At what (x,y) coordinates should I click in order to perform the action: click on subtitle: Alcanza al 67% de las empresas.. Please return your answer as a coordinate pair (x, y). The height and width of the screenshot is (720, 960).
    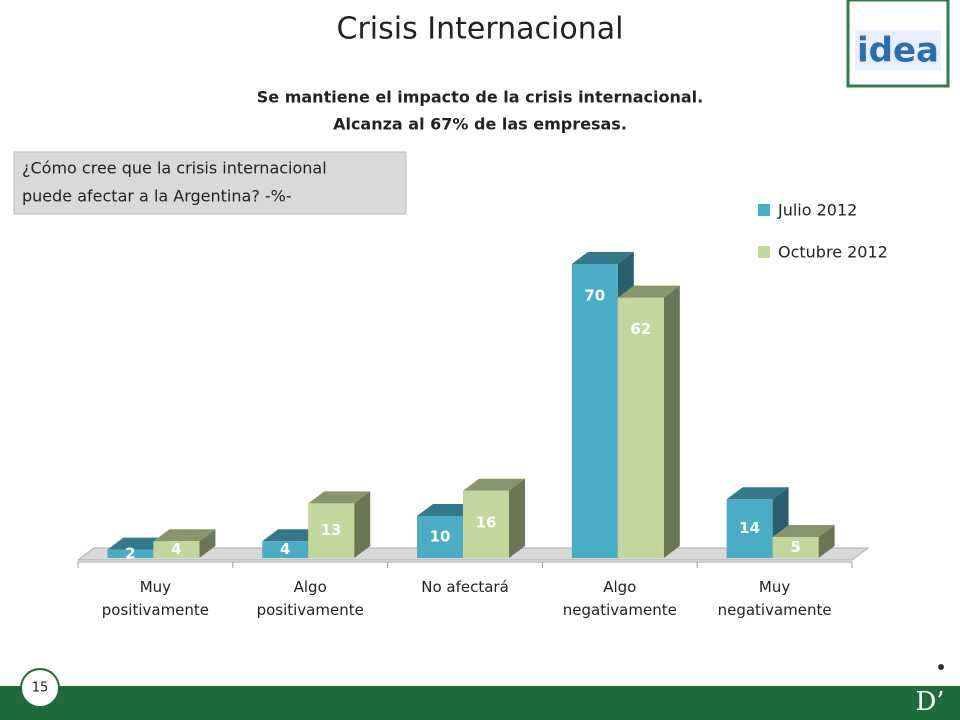
    Looking at the image, I should click on (480, 124).